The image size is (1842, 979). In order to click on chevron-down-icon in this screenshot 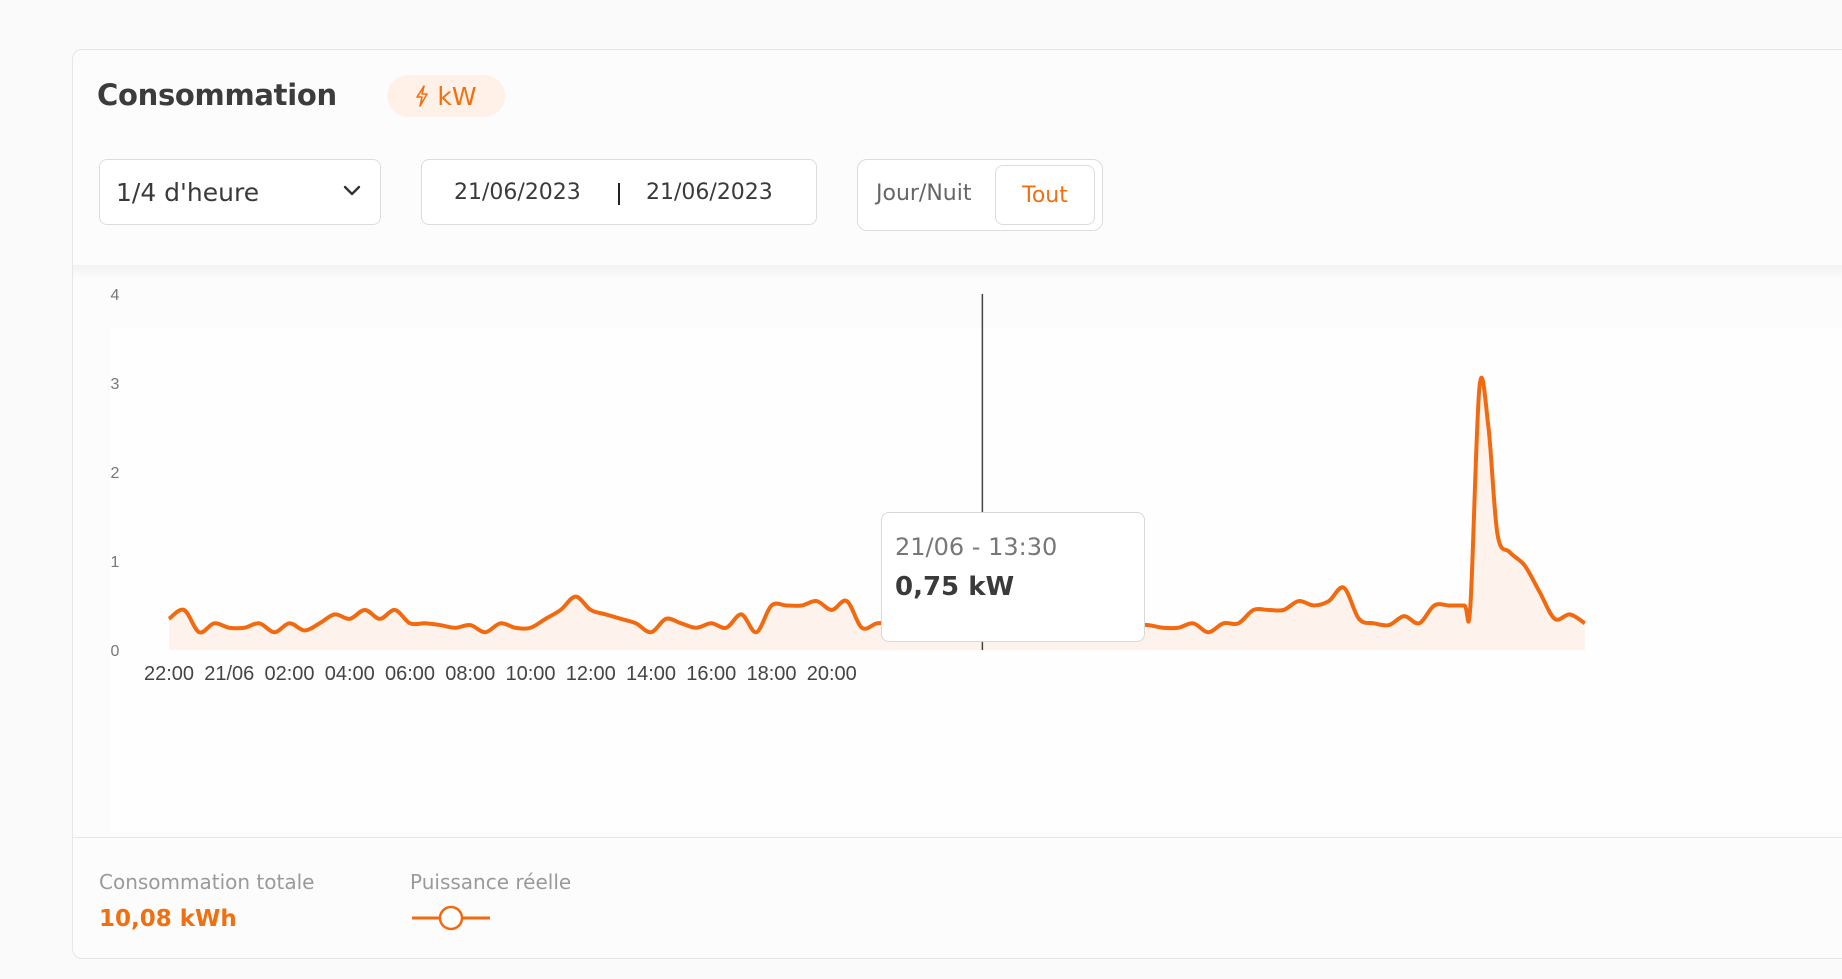, I will do `click(352, 190)`.